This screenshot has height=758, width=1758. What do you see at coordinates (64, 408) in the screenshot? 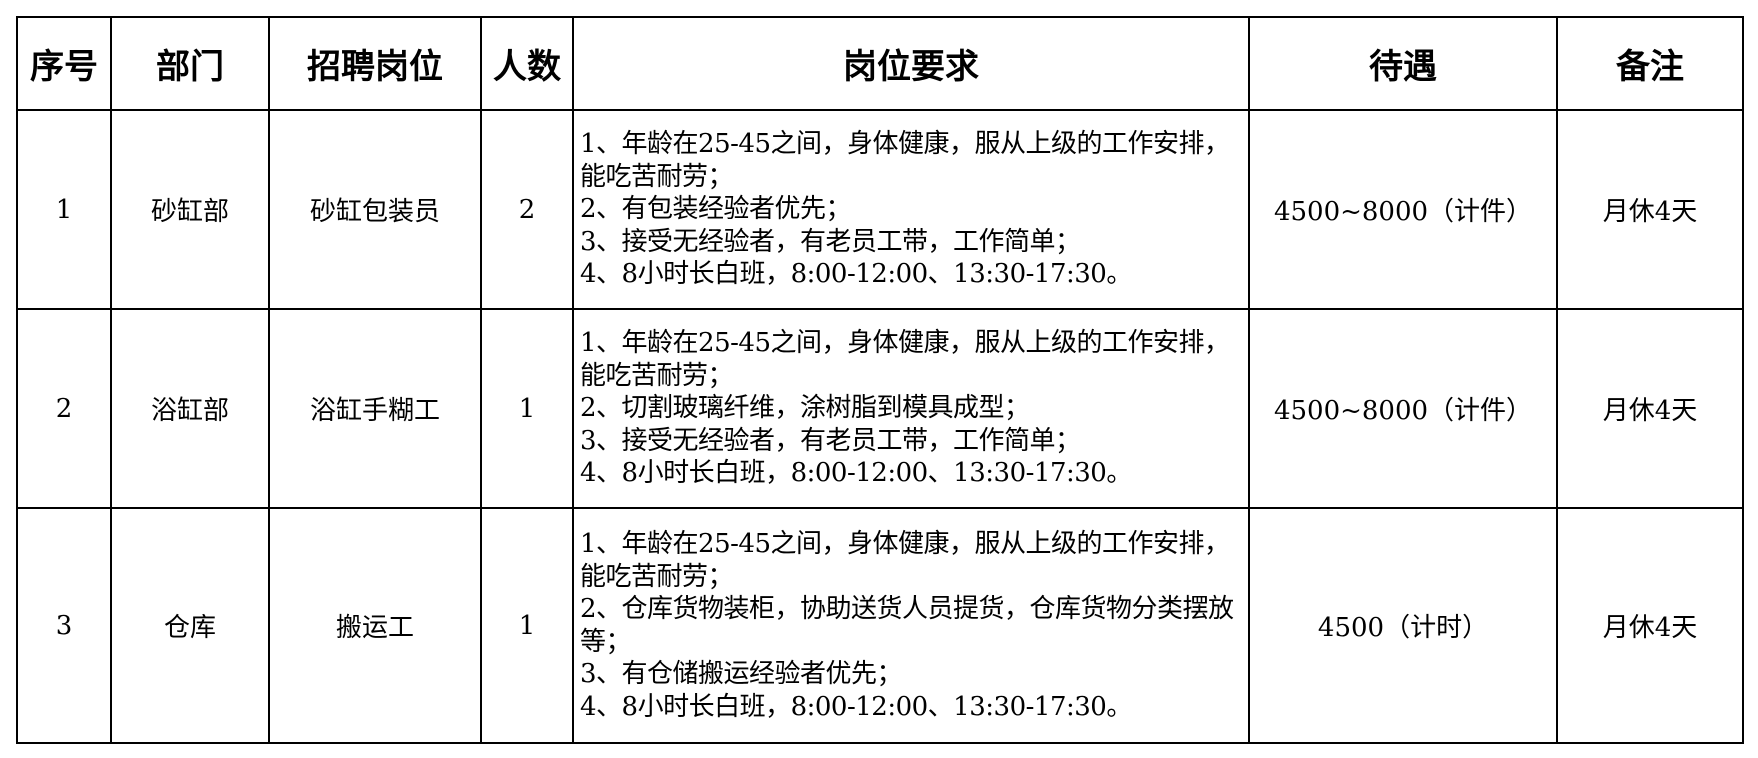
I see `cell-no: 2` at bounding box center [64, 408].